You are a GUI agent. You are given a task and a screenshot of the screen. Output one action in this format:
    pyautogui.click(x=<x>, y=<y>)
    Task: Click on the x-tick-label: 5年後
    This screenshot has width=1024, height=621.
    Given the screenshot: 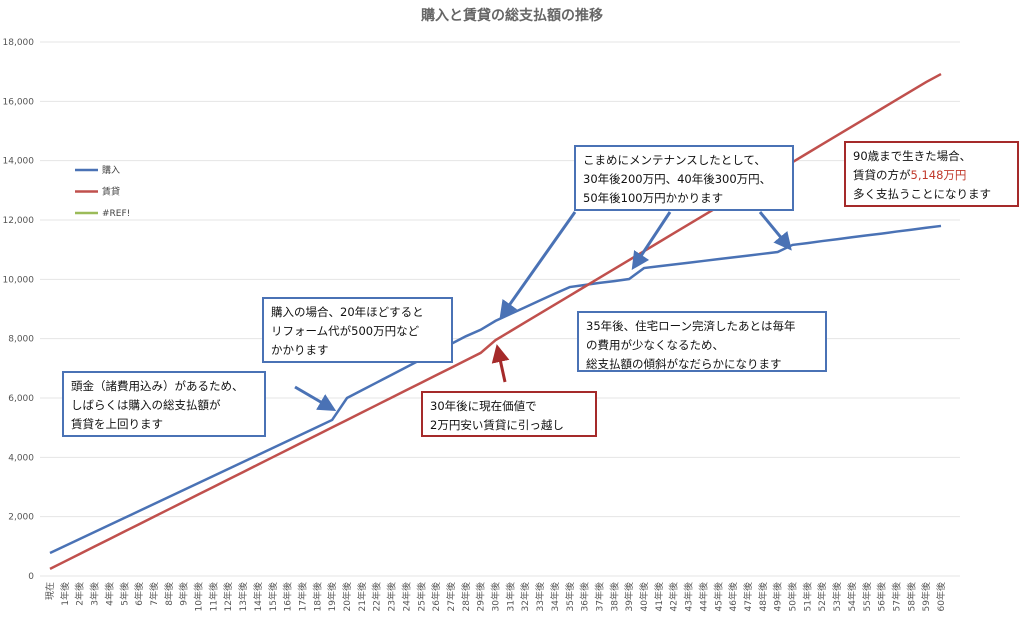 What is the action you would take?
    pyautogui.click(x=124, y=594)
    